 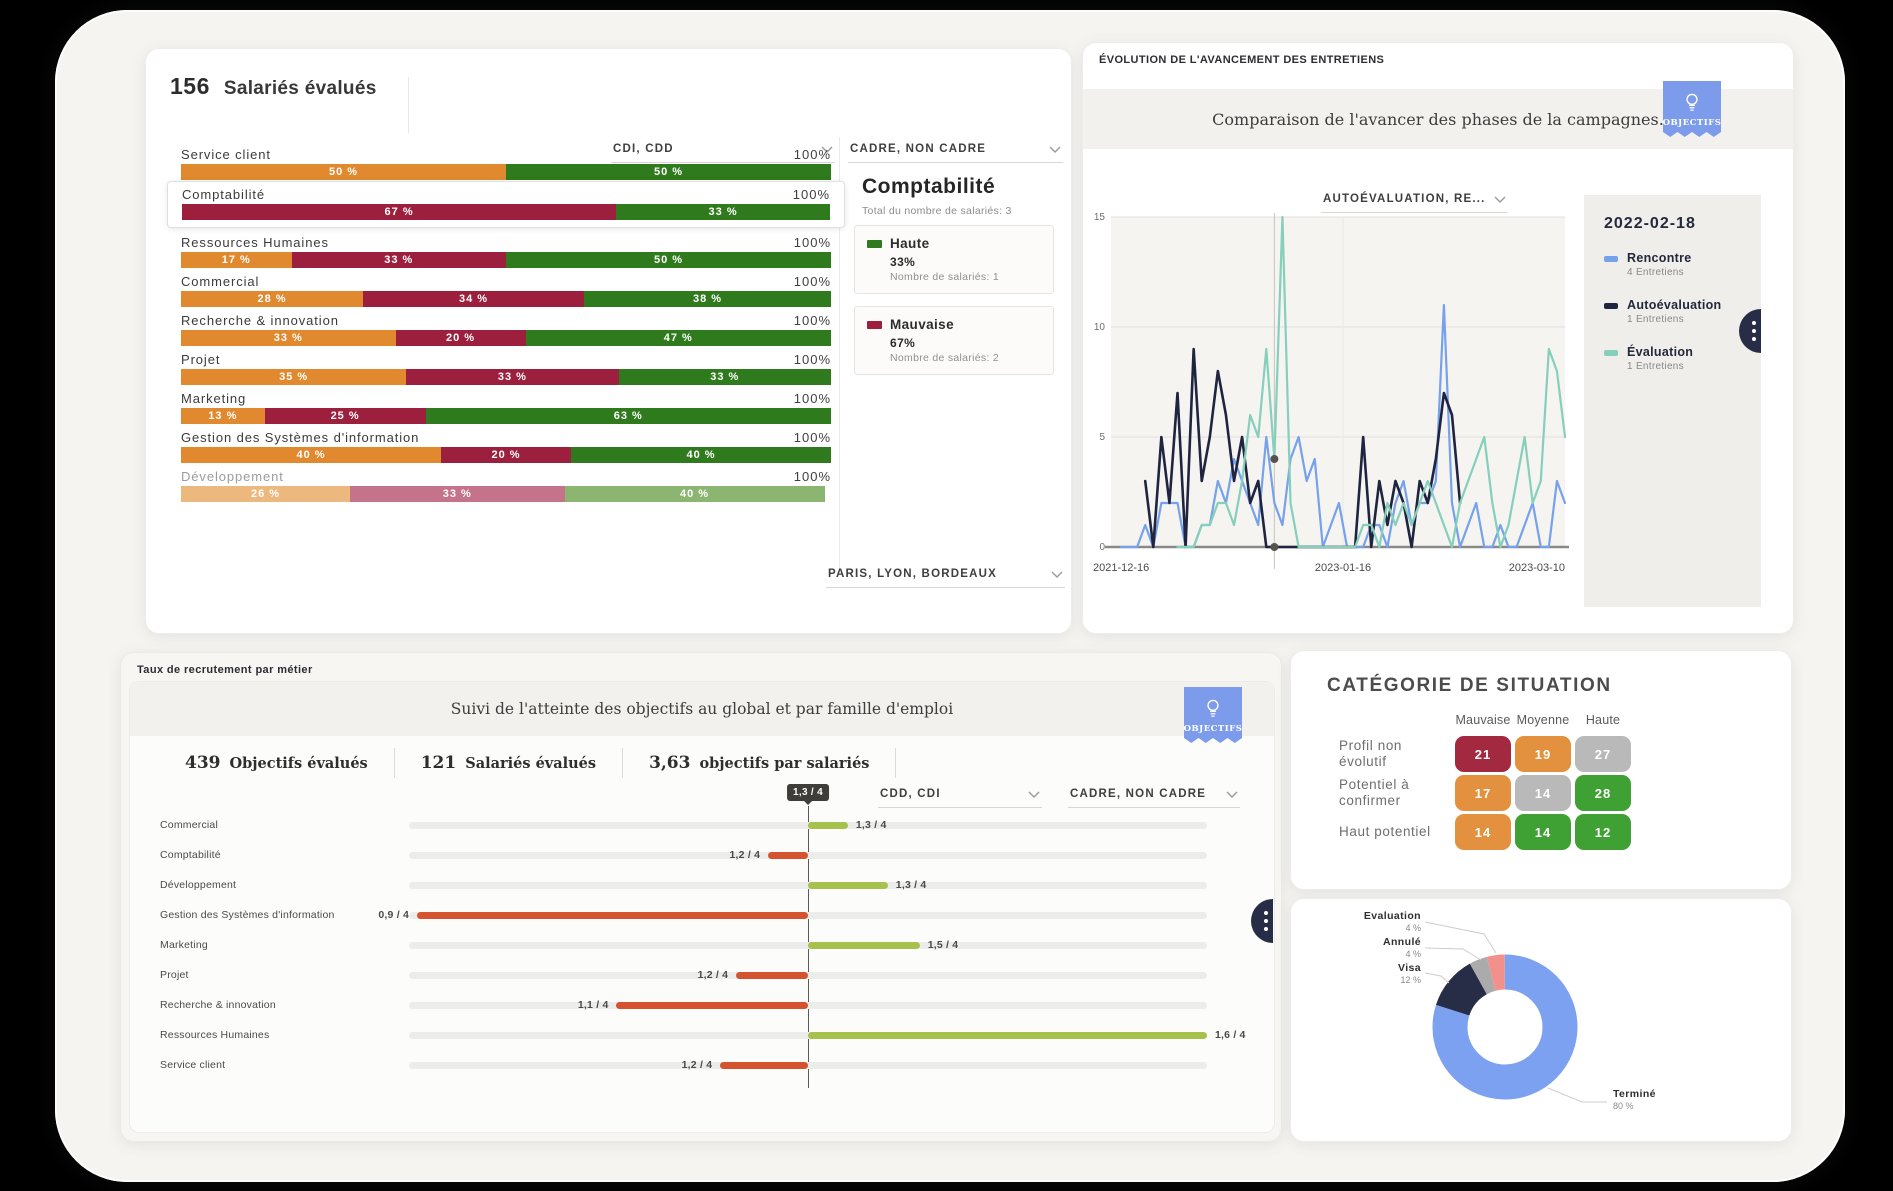 What do you see at coordinates (225, 670) in the screenshot?
I see `window-title: Taux de recrutement par métier` at bounding box center [225, 670].